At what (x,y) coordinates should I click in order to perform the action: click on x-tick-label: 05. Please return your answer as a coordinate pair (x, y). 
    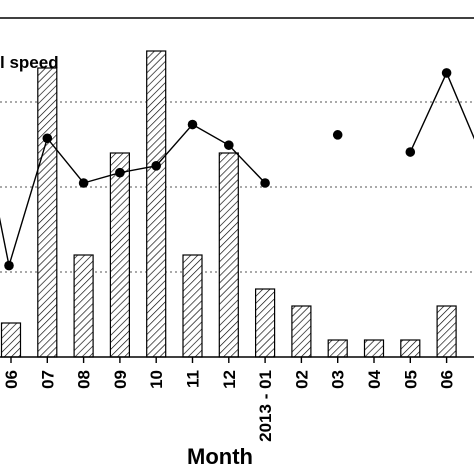
    Looking at the image, I should click on (410, 379).